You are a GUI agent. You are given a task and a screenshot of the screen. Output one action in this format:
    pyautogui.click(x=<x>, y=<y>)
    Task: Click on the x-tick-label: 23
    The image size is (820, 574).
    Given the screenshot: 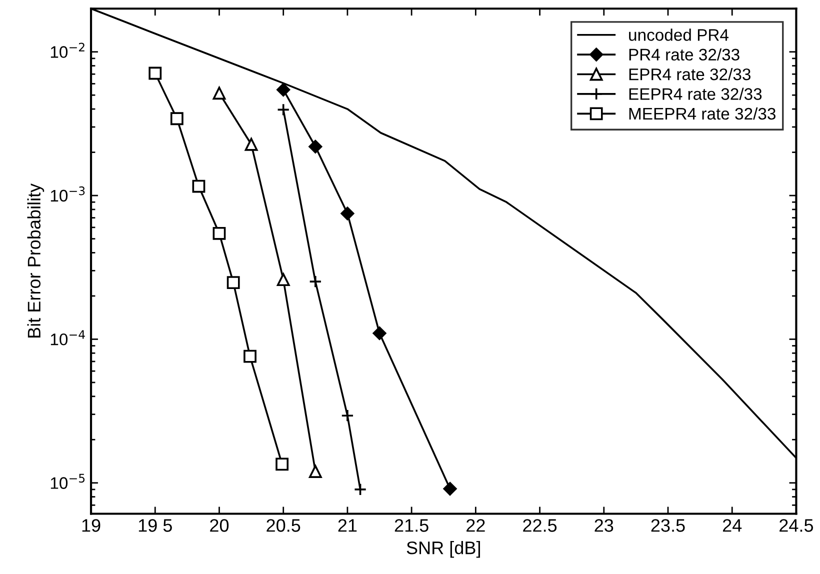 What is the action you would take?
    pyautogui.click(x=604, y=525)
    